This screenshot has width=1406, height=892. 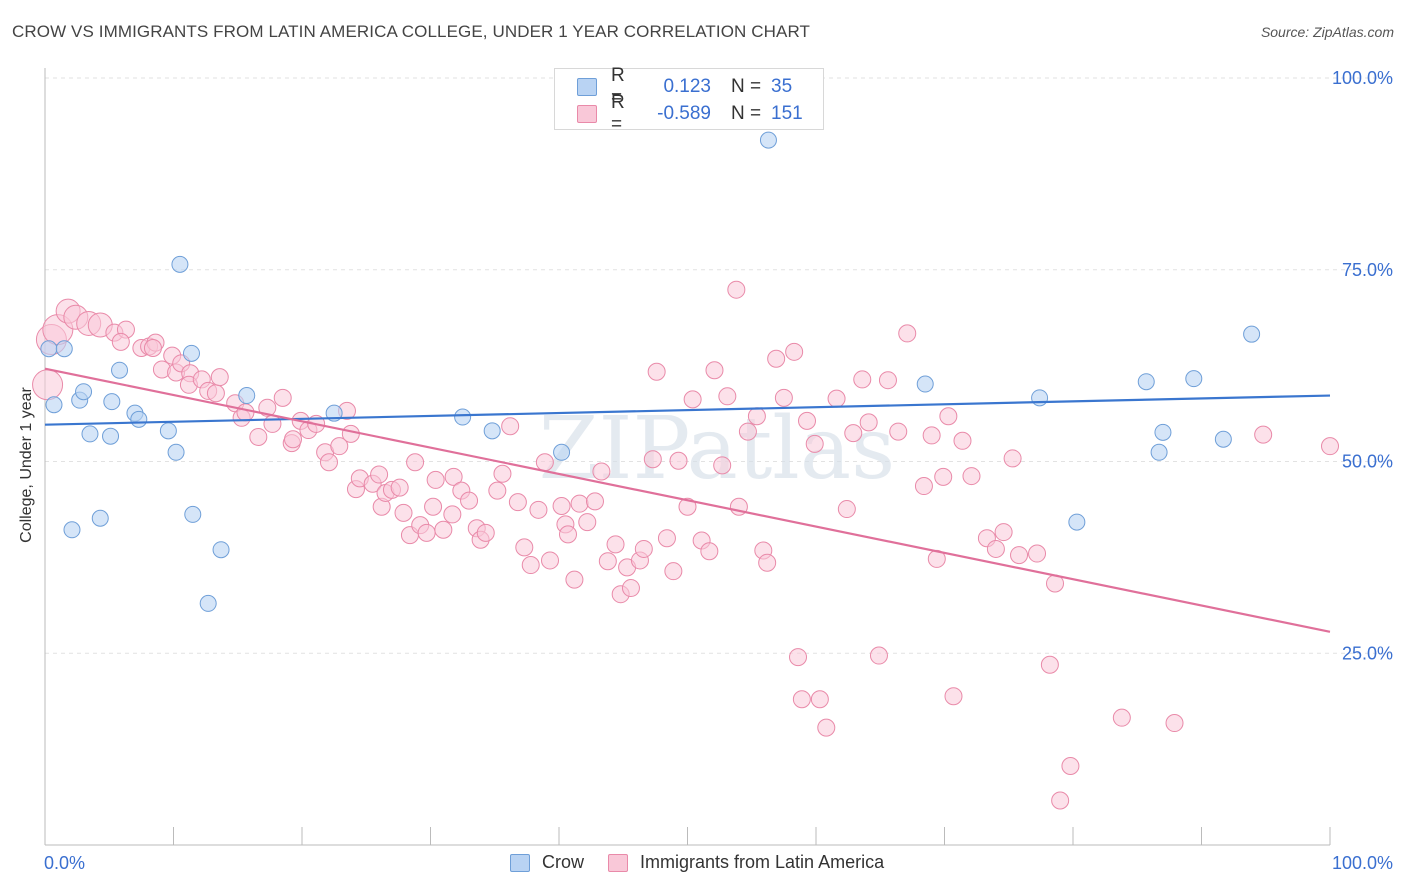 What do you see at coordinates (709, 862) in the screenshot?
I see `series-legend: Crow Immigrants from Latin America` at bounding box center [709, 862].